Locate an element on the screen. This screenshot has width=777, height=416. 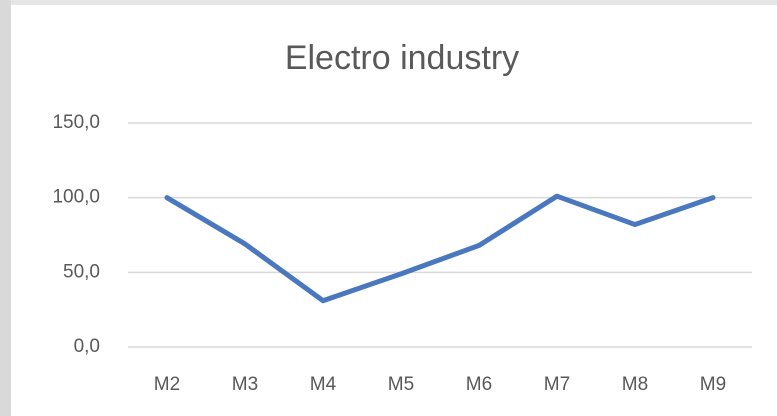
y-tick-label: 50,0 is located at coordinates (81, 271).